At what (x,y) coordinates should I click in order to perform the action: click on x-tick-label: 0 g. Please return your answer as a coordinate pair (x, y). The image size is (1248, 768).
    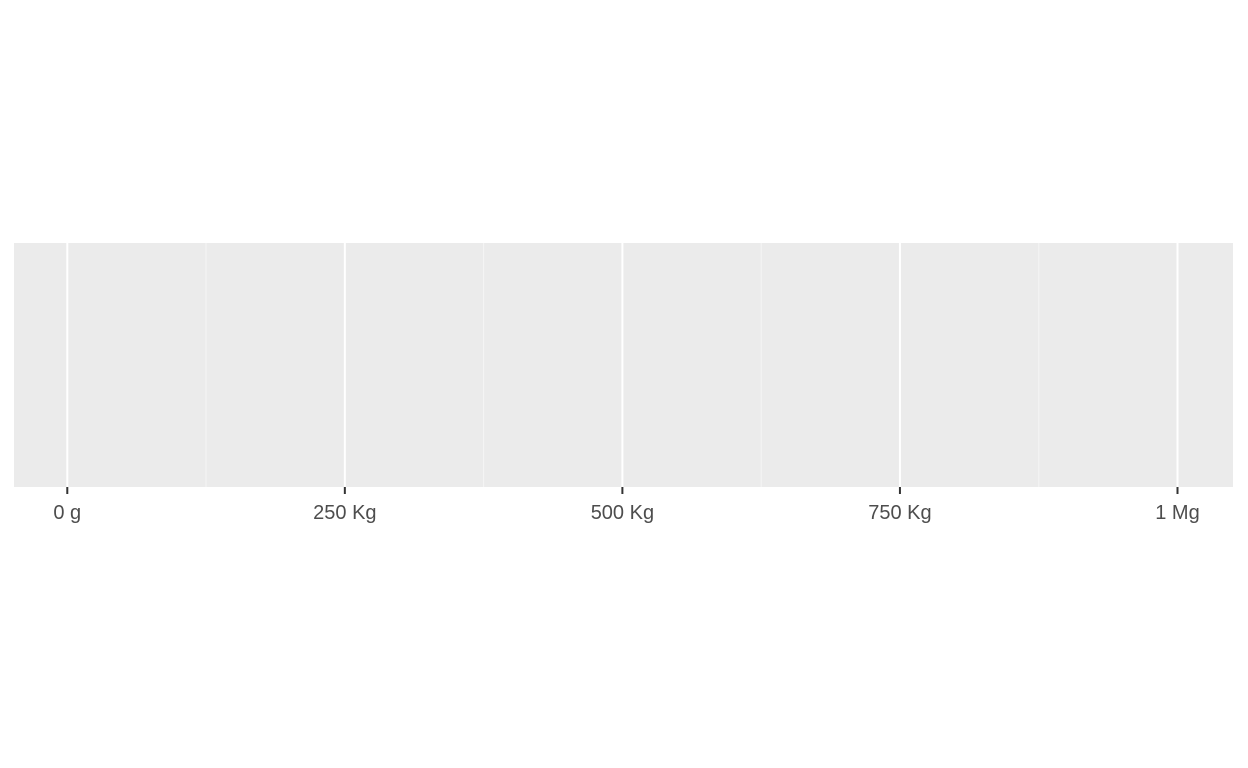
    Looking at the image, I should click on (67, 513).